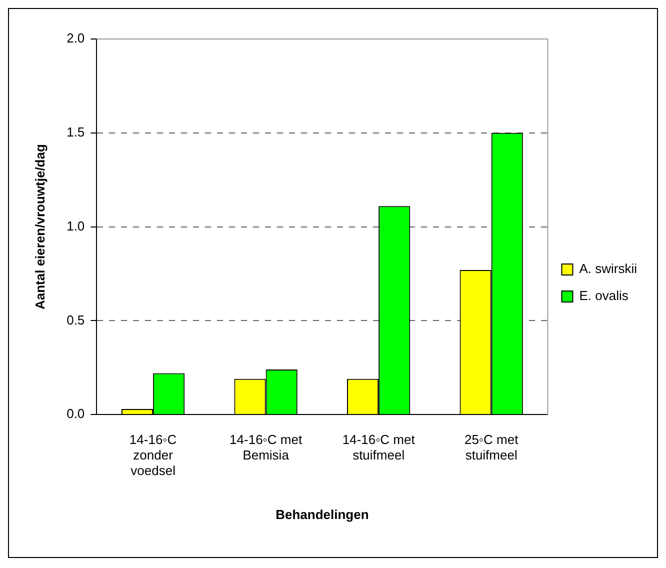 The image size is (666, 568). Describe the element at coordinates (322, 514) in the screenshot. I see `x-axis-title: Behandelingen` at that location.